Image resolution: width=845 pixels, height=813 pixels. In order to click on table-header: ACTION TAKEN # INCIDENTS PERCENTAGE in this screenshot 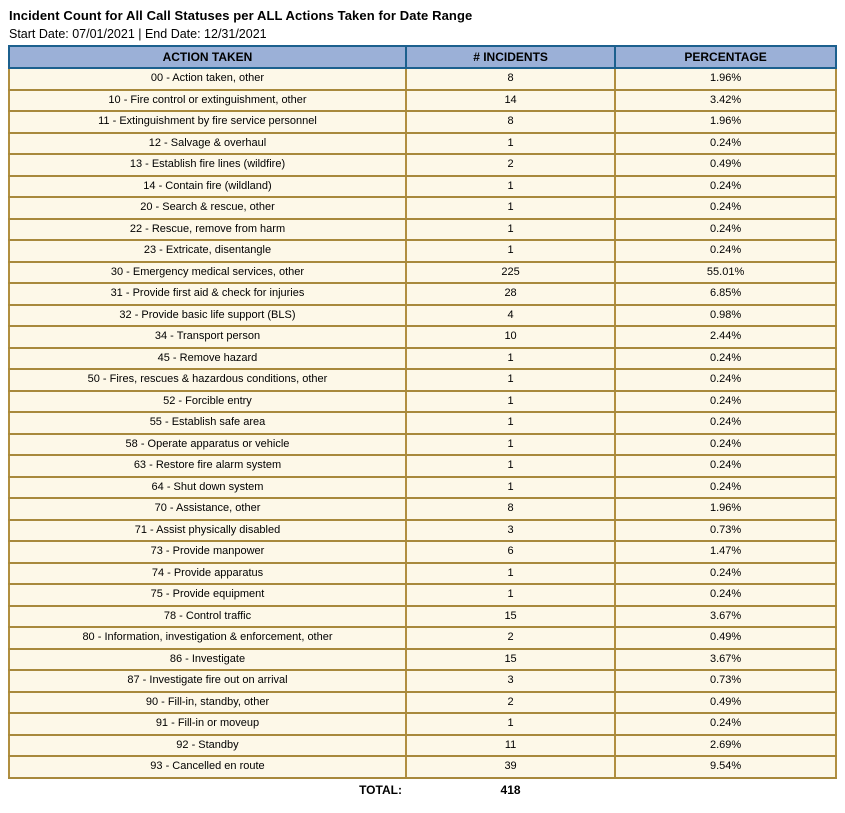, I will do `click(422, 57)`.